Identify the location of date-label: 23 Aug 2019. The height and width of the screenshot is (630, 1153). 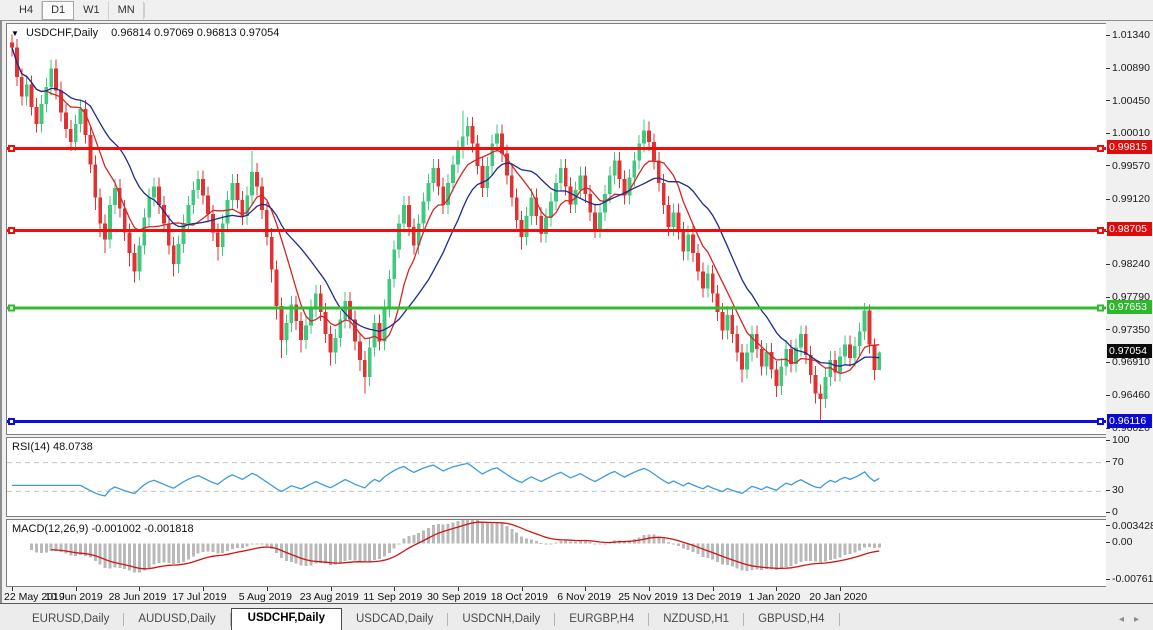
(329, 597).